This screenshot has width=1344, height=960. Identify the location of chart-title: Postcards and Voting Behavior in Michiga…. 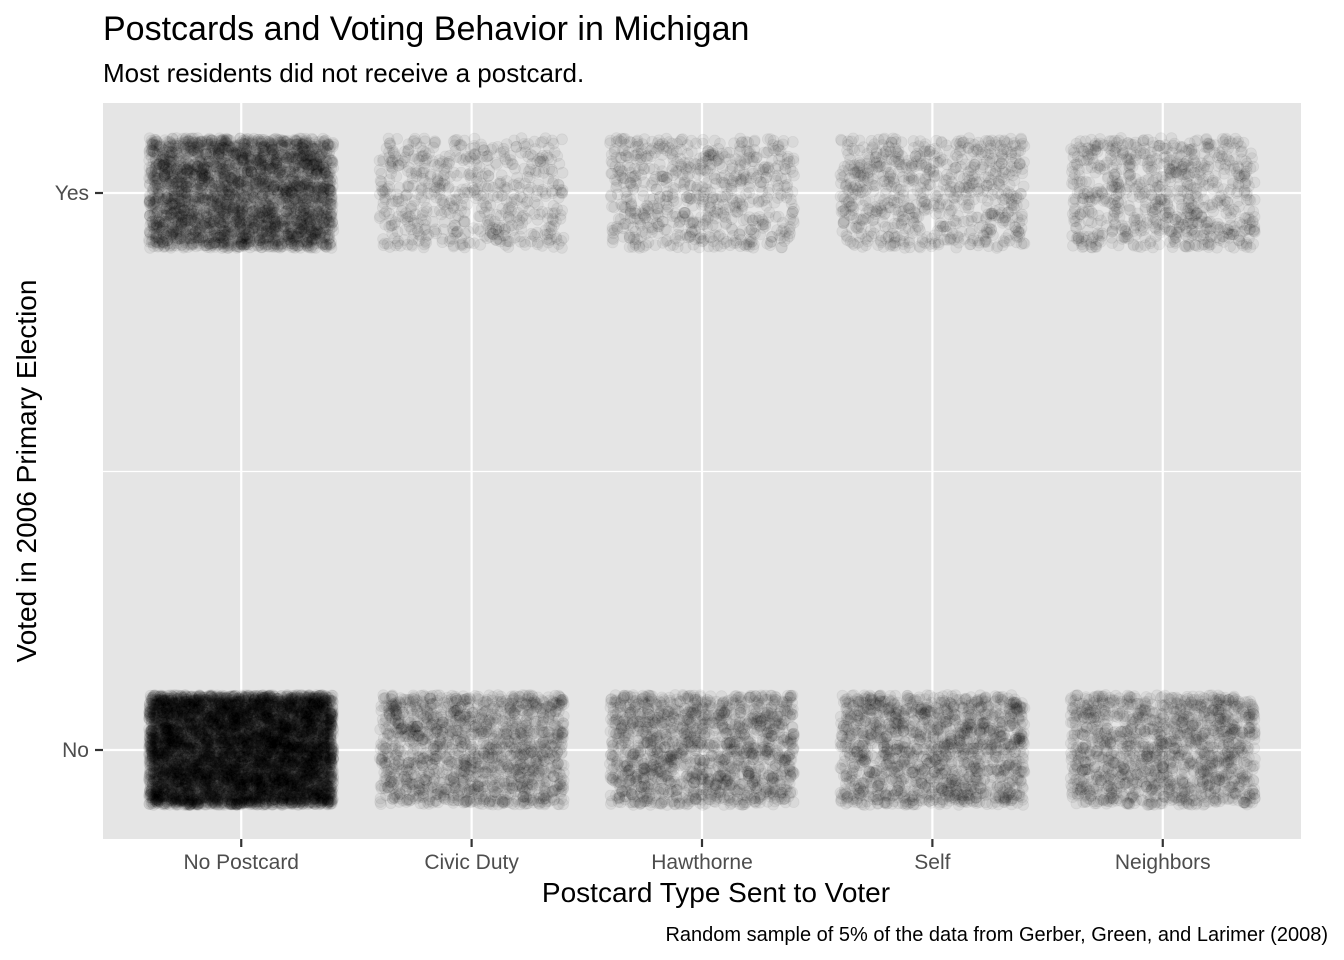
(426, 29).